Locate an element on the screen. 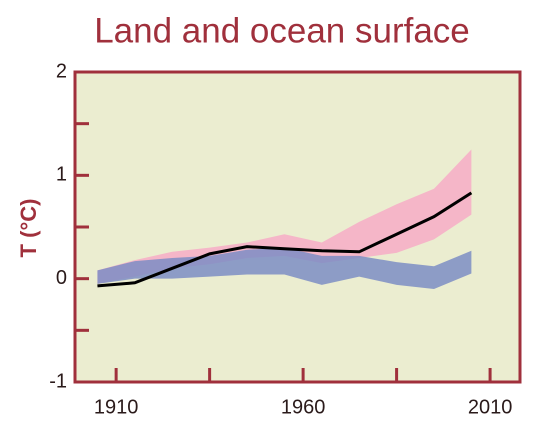  chart-title: Land and ocean surface is located at coordinates (282, 30).